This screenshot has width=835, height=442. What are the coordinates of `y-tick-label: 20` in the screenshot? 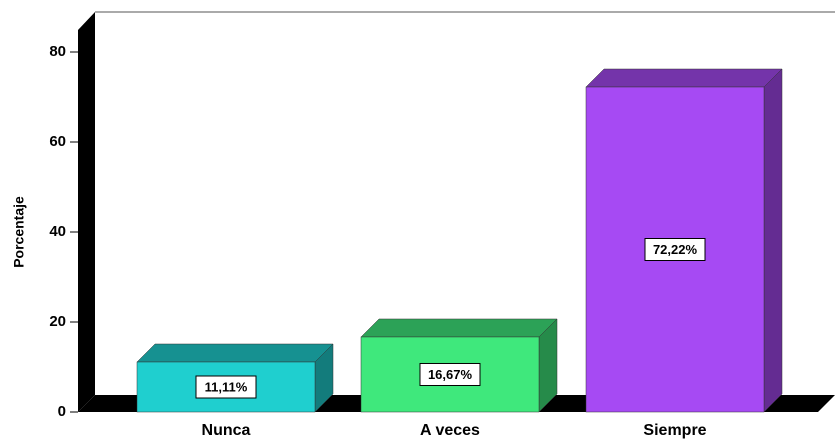 It's located at (57, 321).